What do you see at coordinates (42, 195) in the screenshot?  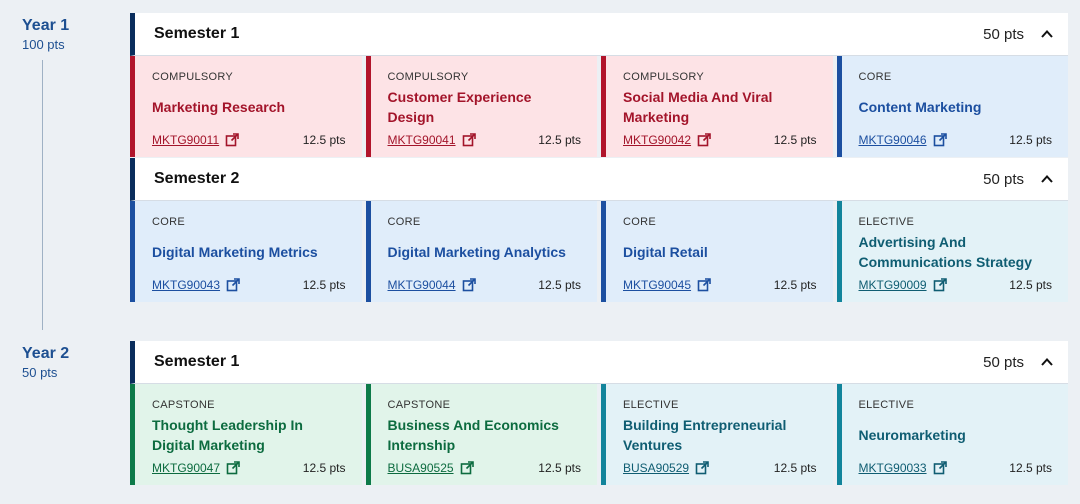 I see `timeline-line` at bounding box center [42, 195].